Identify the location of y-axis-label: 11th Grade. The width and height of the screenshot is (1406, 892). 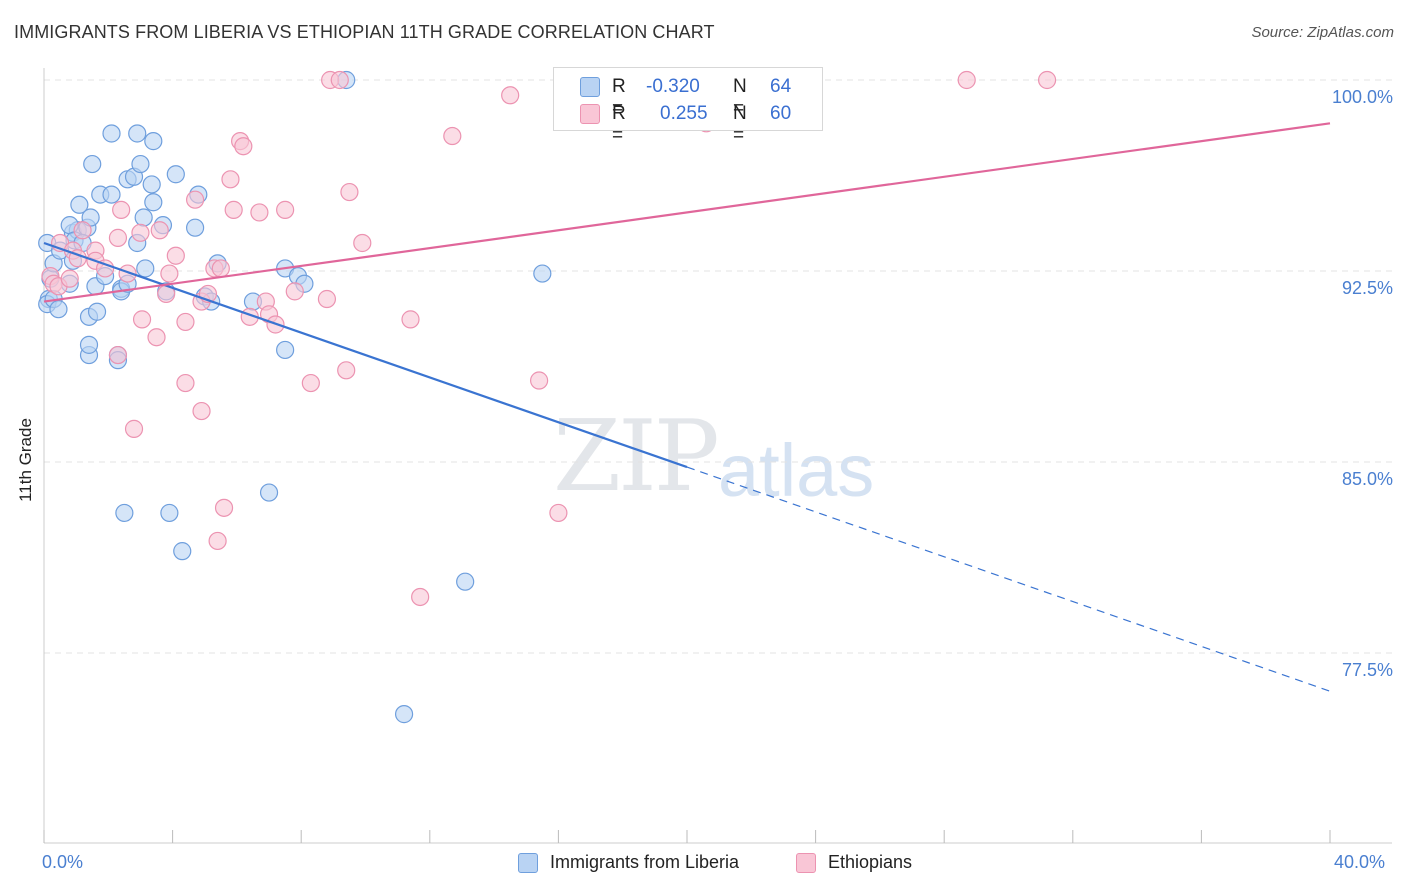
(25, 460).